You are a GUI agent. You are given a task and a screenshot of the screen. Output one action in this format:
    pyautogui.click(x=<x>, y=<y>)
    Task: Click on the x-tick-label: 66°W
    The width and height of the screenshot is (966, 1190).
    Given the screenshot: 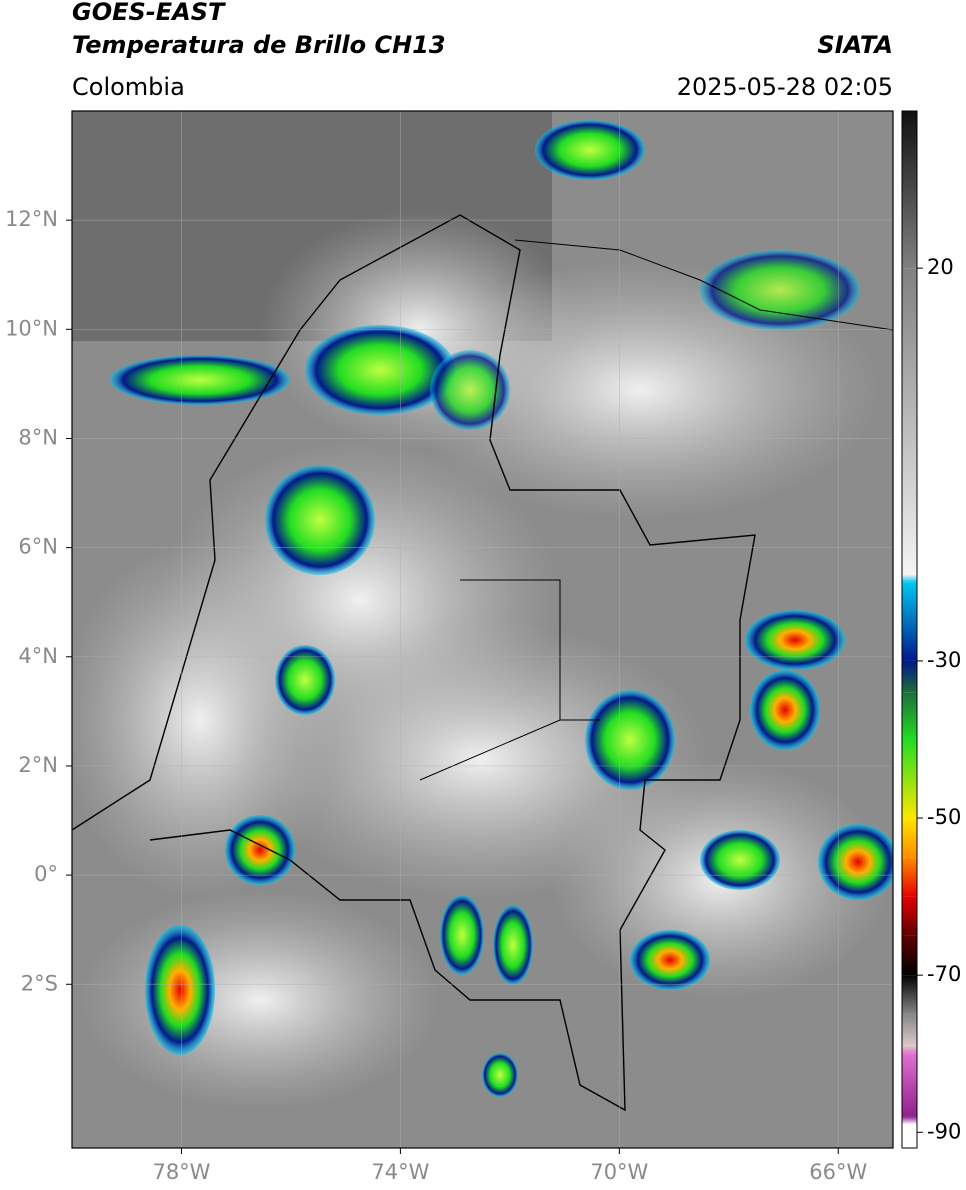 What is the action you would take?
    pyautogui.click(x=838, y=1172)
    